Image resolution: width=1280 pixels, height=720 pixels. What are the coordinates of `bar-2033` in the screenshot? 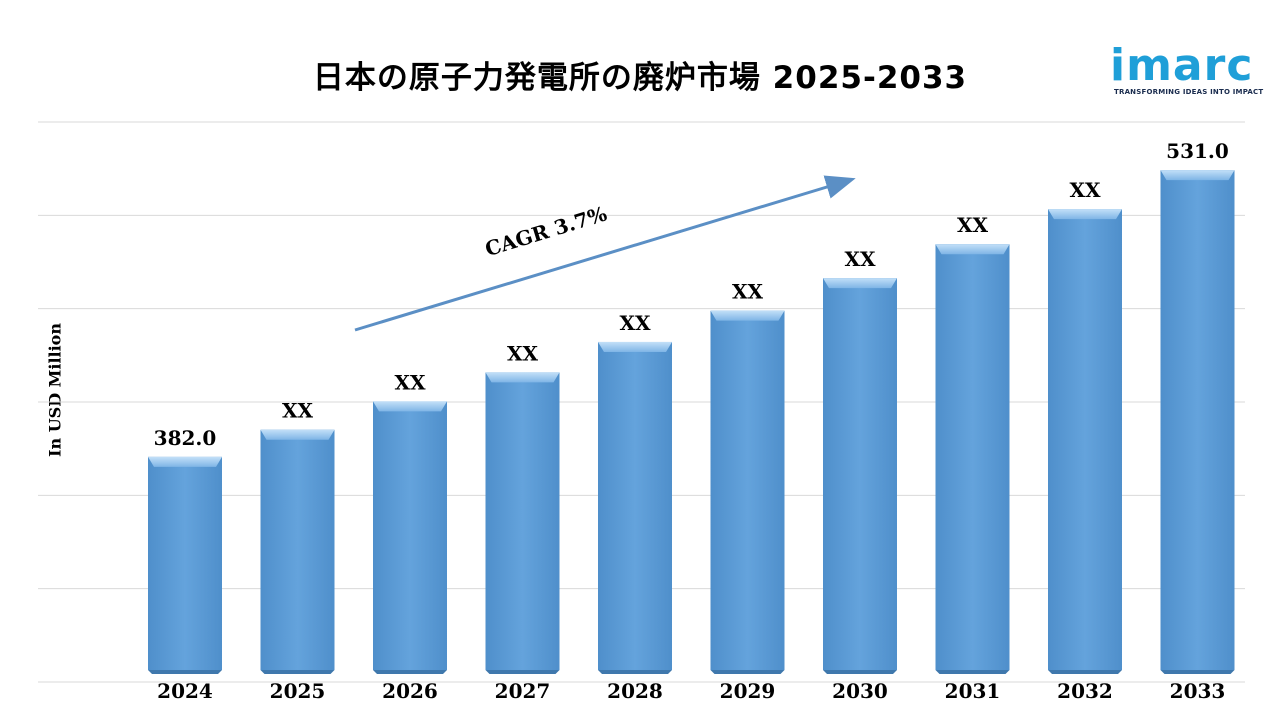 It's located at (1197, 422).